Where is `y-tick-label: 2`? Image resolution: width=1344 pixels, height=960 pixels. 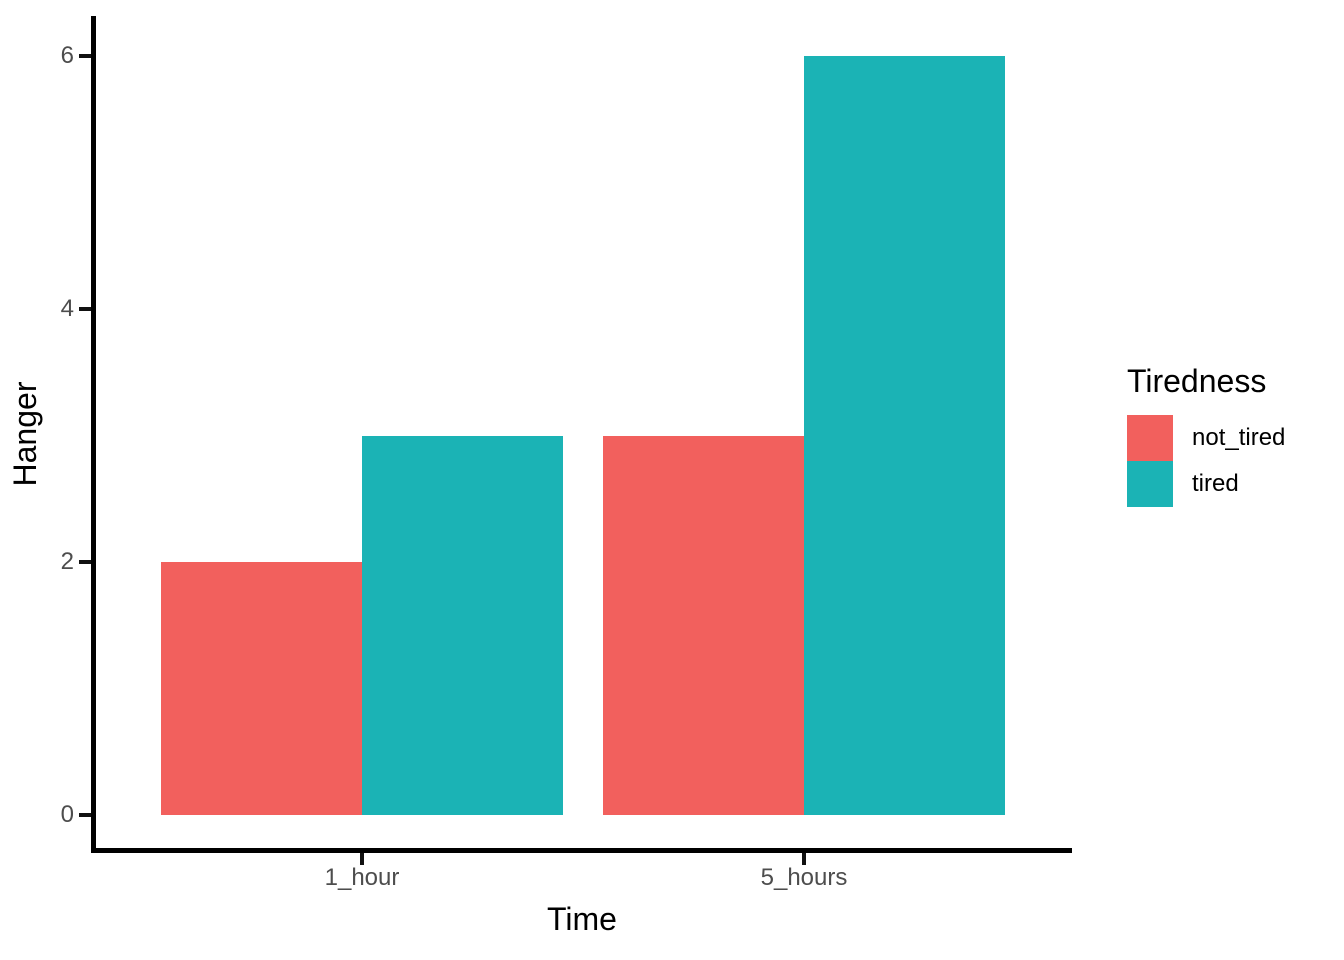 y-tick-label: 2 is located at coordinates (67, 561).